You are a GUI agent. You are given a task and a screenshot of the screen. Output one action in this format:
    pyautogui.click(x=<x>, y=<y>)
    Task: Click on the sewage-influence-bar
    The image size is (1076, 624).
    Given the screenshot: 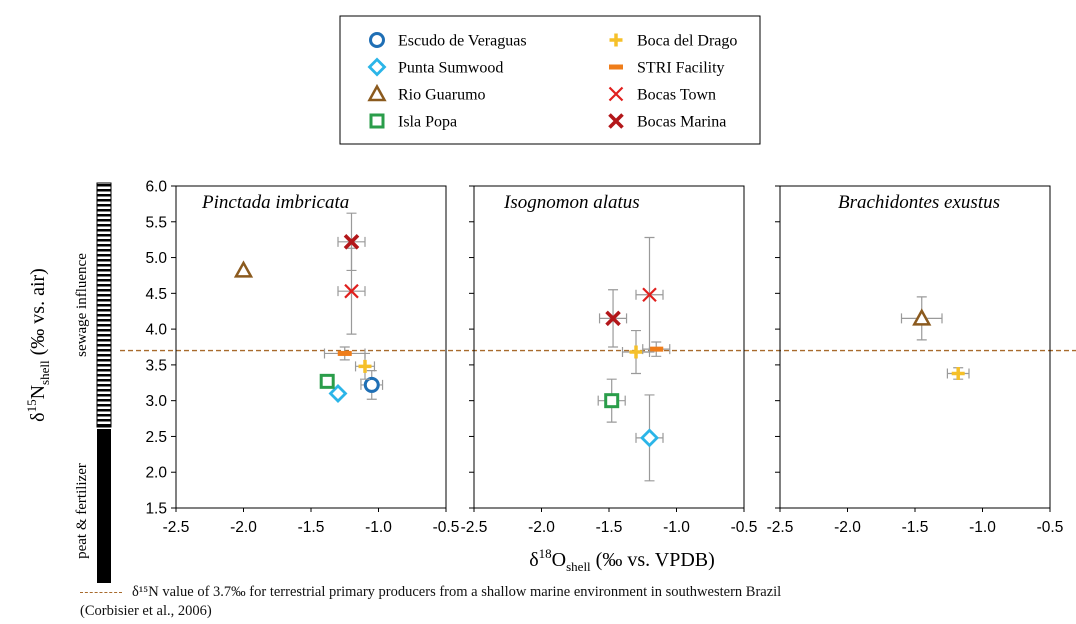 What is the action you would take?
    pyautogui.click(x=104, y=305)
    